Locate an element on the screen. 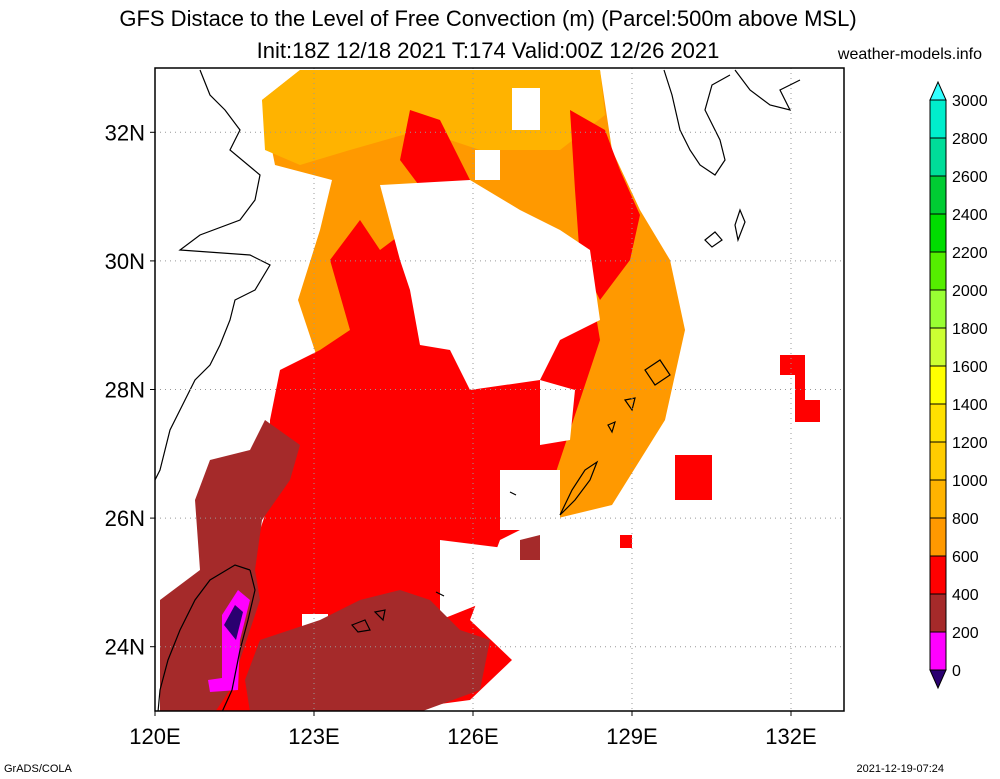 This screenshot has height=779, width=1000. field-red-strip-north is located at coordinates (435, 155).